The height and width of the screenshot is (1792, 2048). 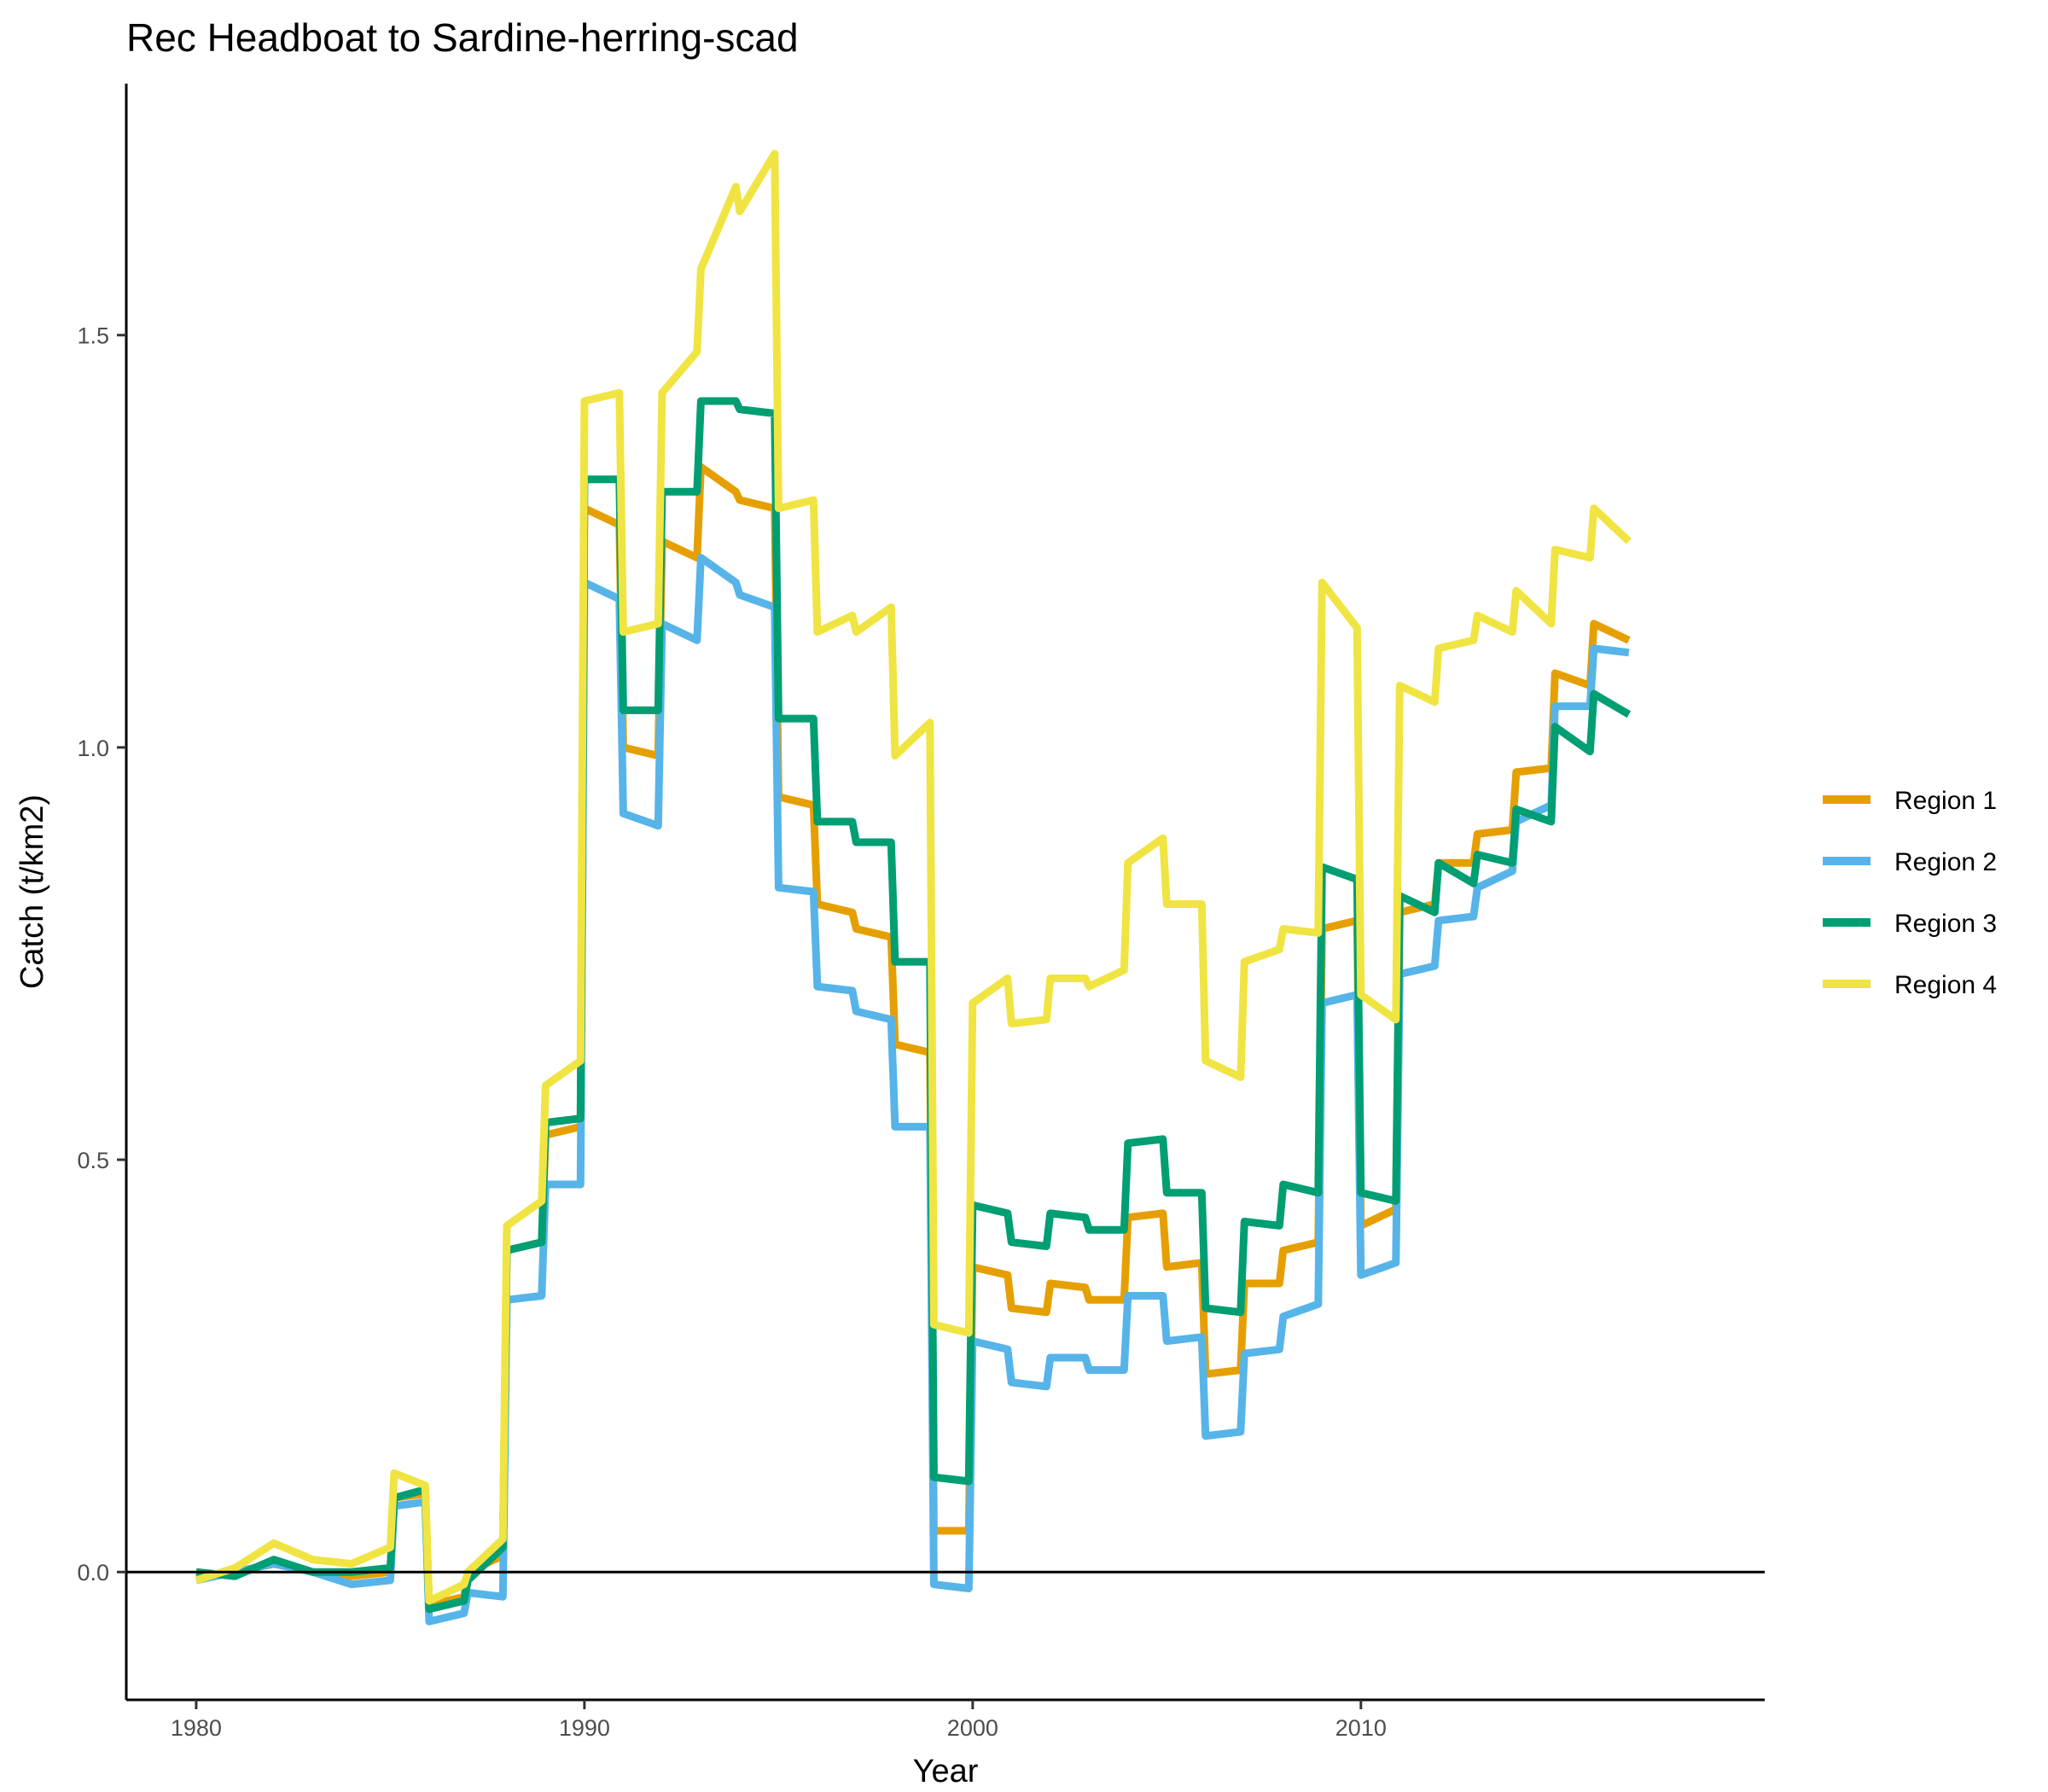 I want to click on x-tick-label: 1980, so click(x=196, y=1728).